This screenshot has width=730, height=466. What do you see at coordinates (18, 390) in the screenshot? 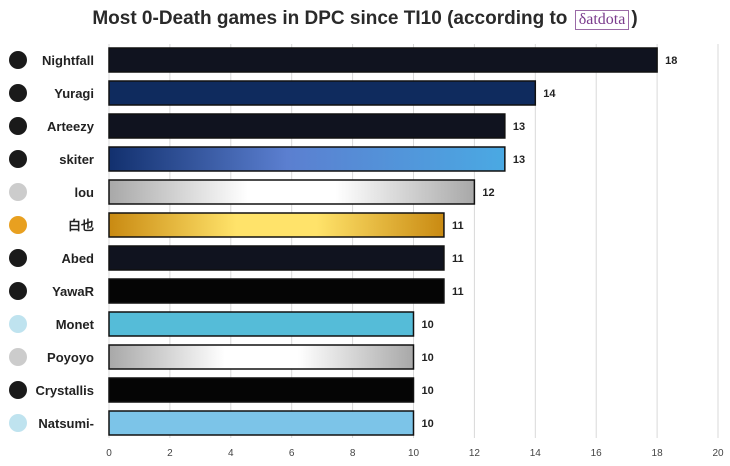
I see `secret-logo-icon` at bounding box center [18, 390].